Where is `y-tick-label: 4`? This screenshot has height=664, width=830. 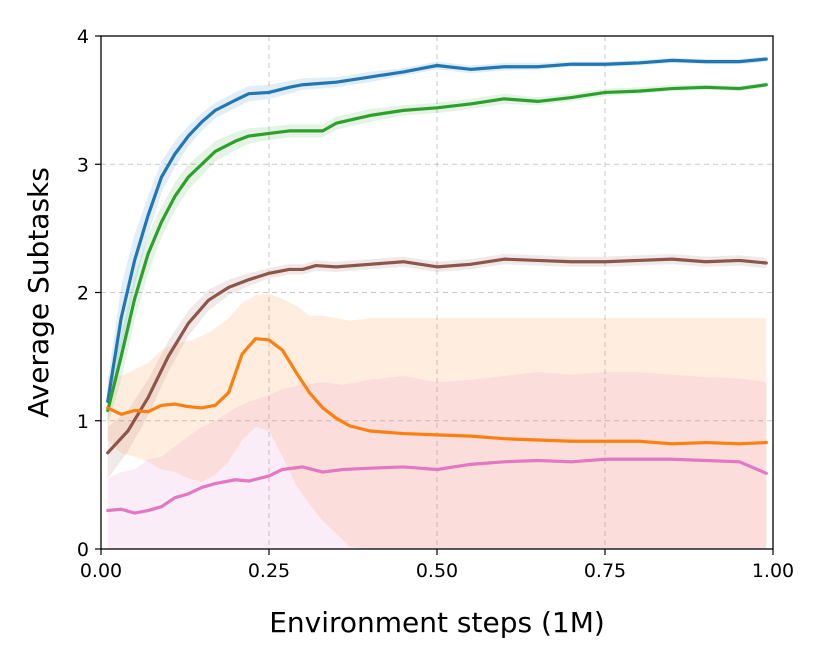
y-tick-label: 4 is located at coordinates (83, 37).